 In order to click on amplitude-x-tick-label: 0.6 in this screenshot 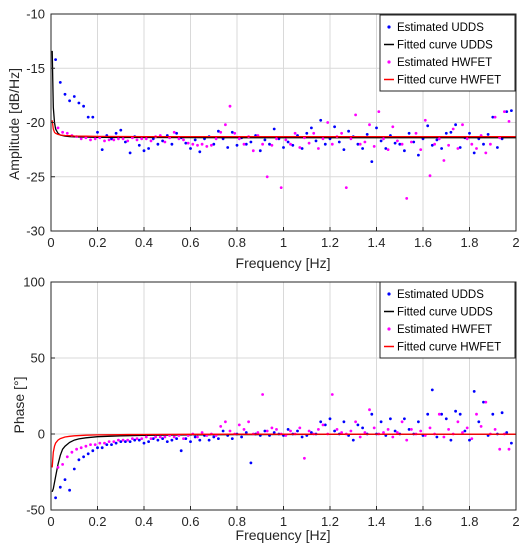, I will do `click(190, 242)`.